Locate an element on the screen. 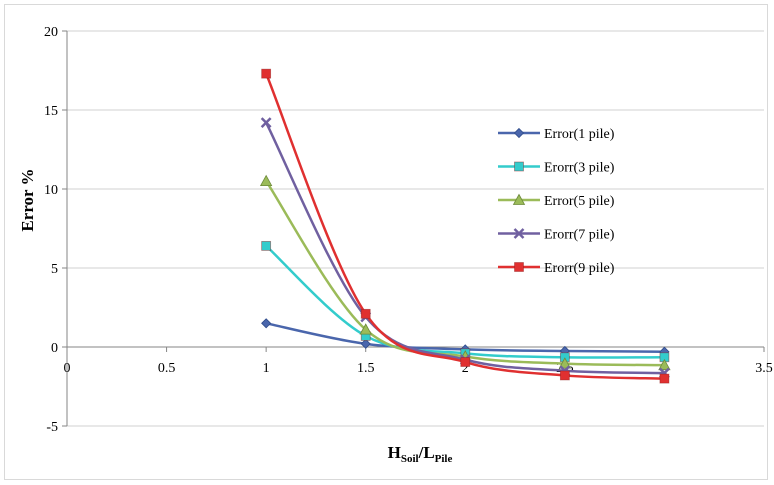 The width and height of the screenshot is (774, 485). y-axis-title: Error % is located at coordinates (27, 199).